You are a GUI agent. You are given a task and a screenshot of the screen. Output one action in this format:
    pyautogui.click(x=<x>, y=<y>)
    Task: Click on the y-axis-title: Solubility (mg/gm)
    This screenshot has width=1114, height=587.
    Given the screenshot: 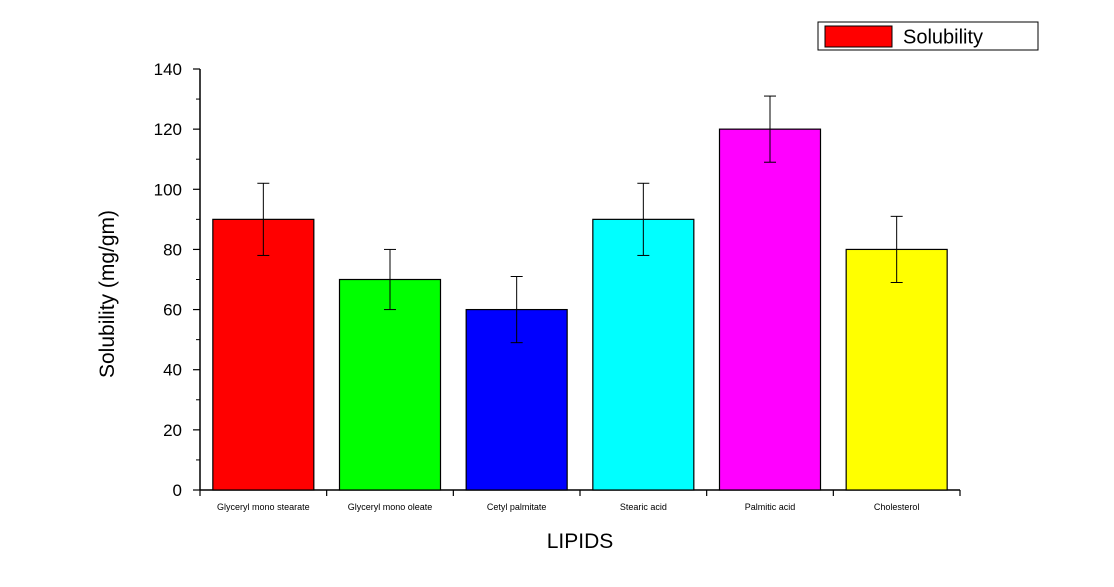 What is the action you would take?
    pyautogui.click(x=107, y=294)
    